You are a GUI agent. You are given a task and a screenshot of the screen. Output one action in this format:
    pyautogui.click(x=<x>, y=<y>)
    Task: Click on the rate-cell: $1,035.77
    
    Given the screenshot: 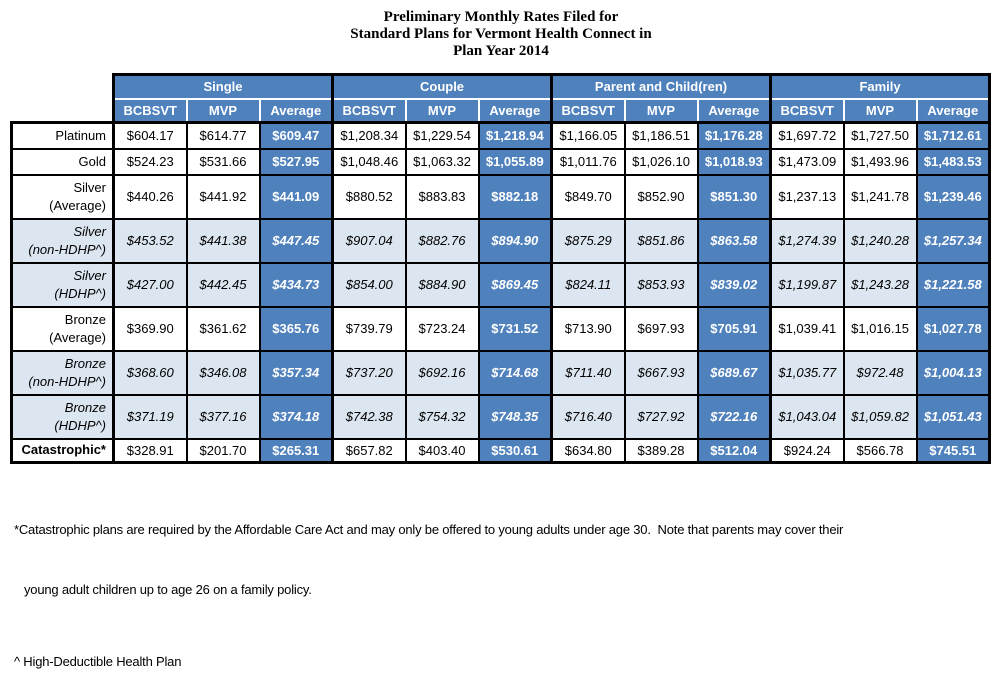 What is the action you would take?
    pyautogui.click(x=806, y=372)
    